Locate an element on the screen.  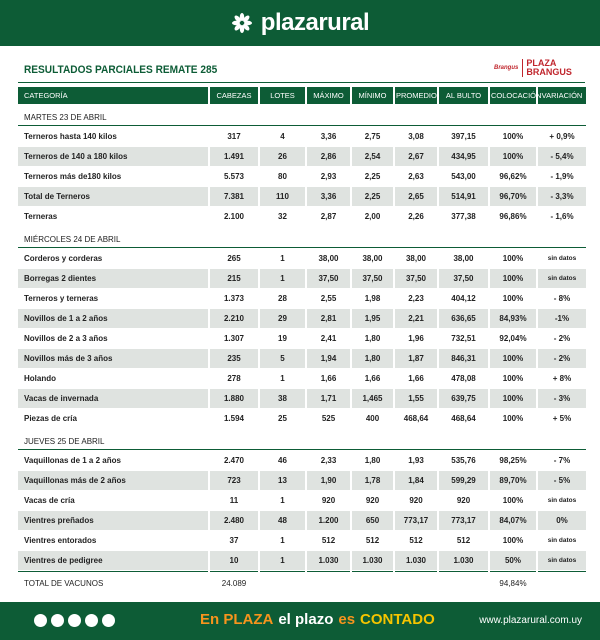
cell: 1,98 is located at coordinates (372, 298).